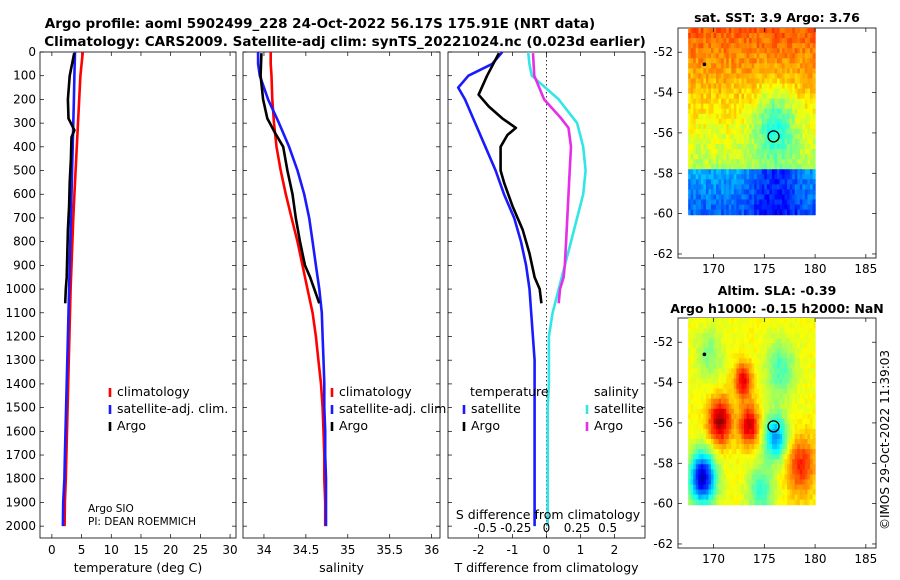 The height and width of the screenshot is (580, 900). What do you see at coordinates (885, 440) in the screenshot?
I see `side-credit: ©IMOS 29-Oct-2022 11:39:03` at bounding box center [885, 440].